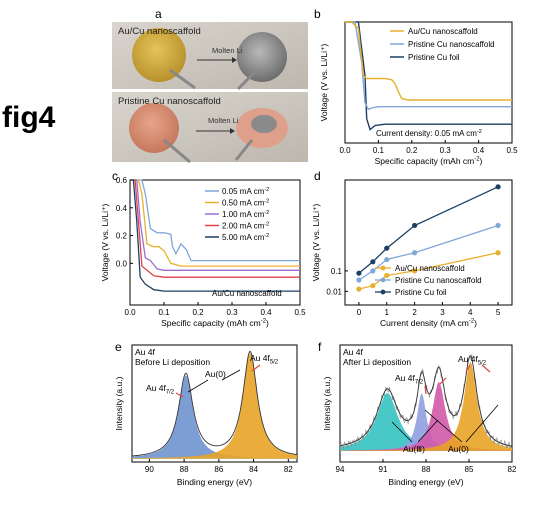 The width and height of the screenshot is (550, 511). Describe the element at coordinates (387, 312) in the screenshot. I see `d-xtick-label: 1` at that location.